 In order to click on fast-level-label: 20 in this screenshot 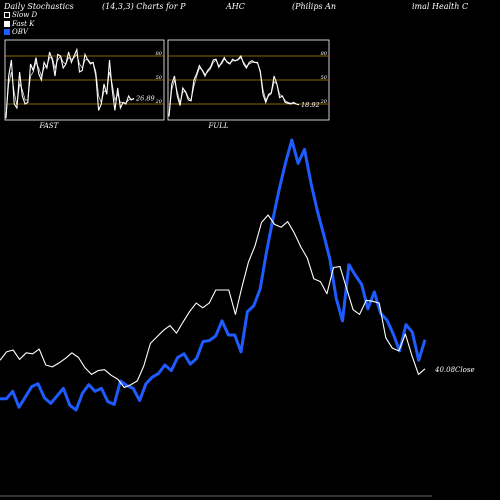, I will do `click(159, 102)`.